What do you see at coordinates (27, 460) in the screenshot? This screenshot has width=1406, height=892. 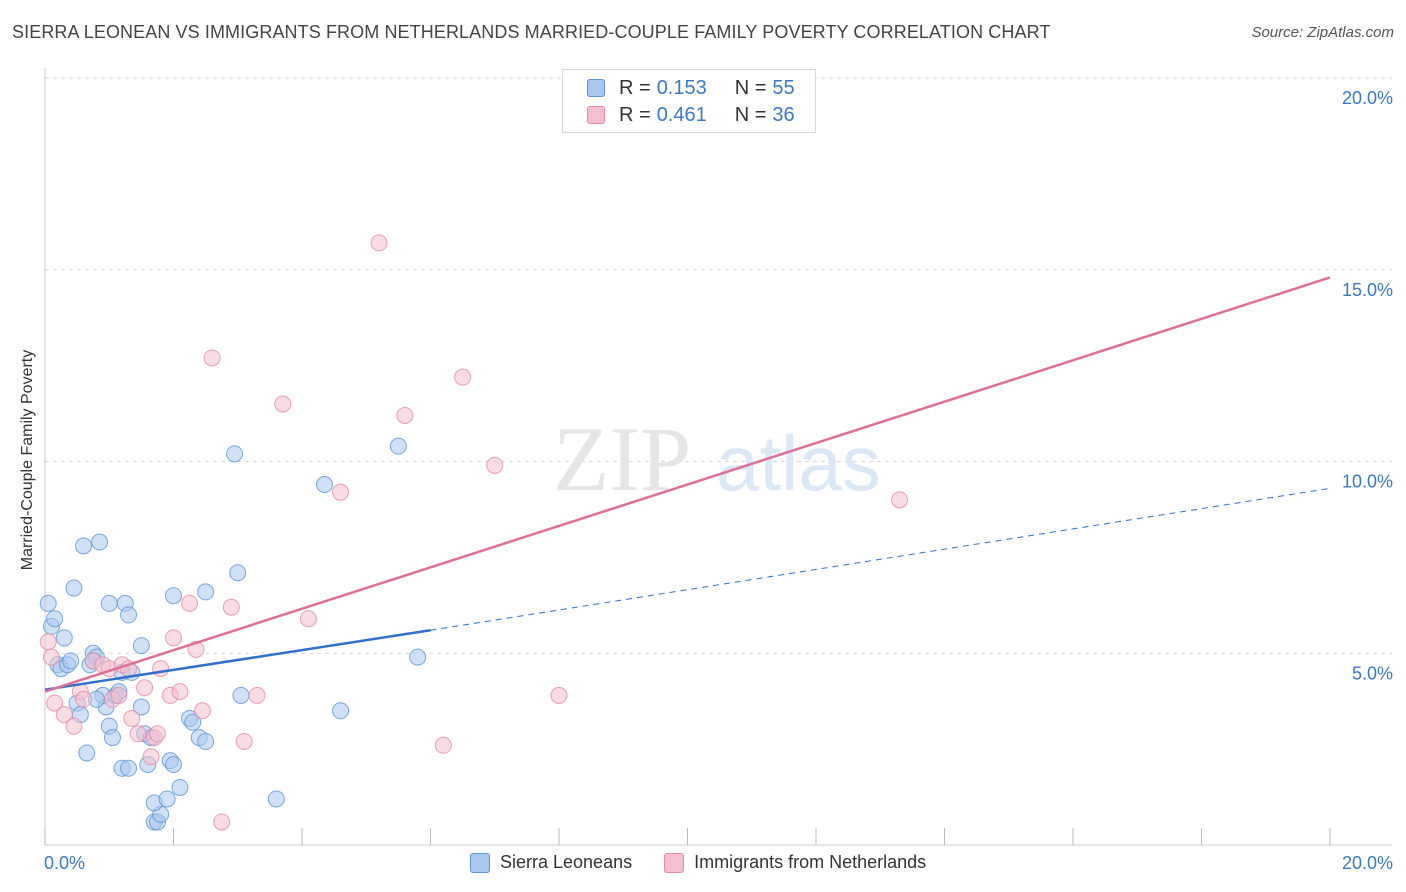 I see `y-axis-label: Married-Couple Family Poverty` at bounding box center [27, 460].